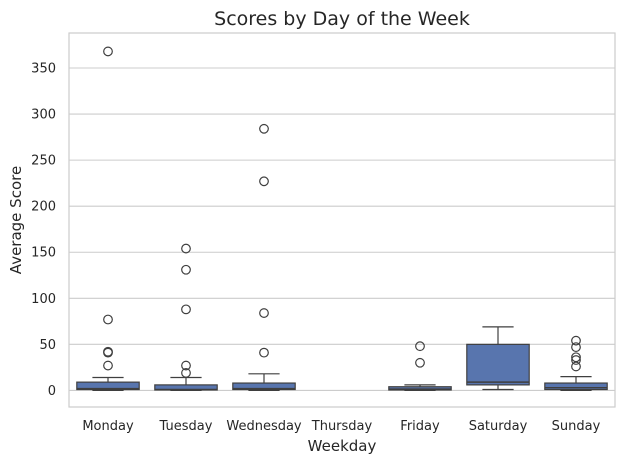 The image size is (623, 464). What do you see at coordinates (342, 446) in the screenshot?
I see `x-axis-label: Weekday` at bounding box center [342, 446].